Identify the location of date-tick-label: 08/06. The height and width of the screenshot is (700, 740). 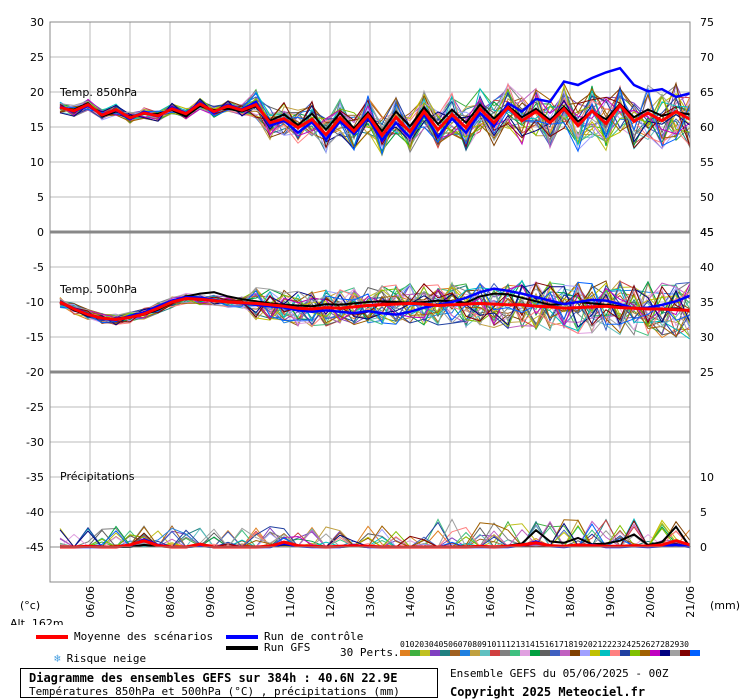
(170, 602).